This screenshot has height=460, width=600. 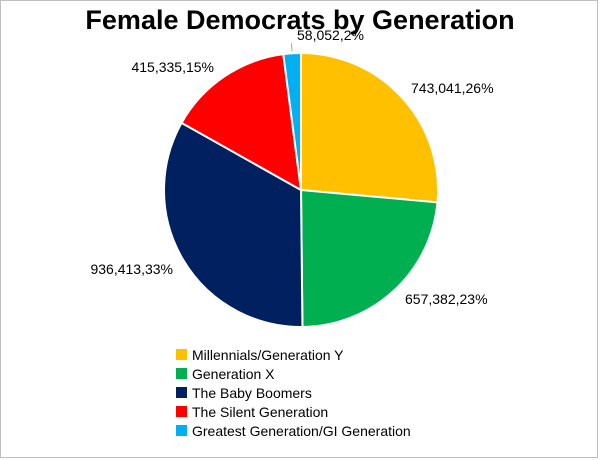 What do you see at coordinates (446, 299) in the screenshot?
I see `data-label: 657,382,23%` at bounding box center [446, 299].